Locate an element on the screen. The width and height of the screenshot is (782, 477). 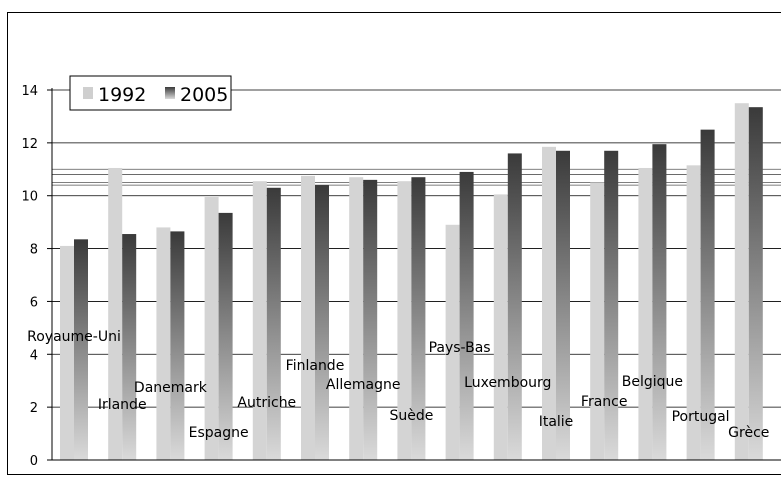
category-label: Autriche is located at coordinates (266, 403).